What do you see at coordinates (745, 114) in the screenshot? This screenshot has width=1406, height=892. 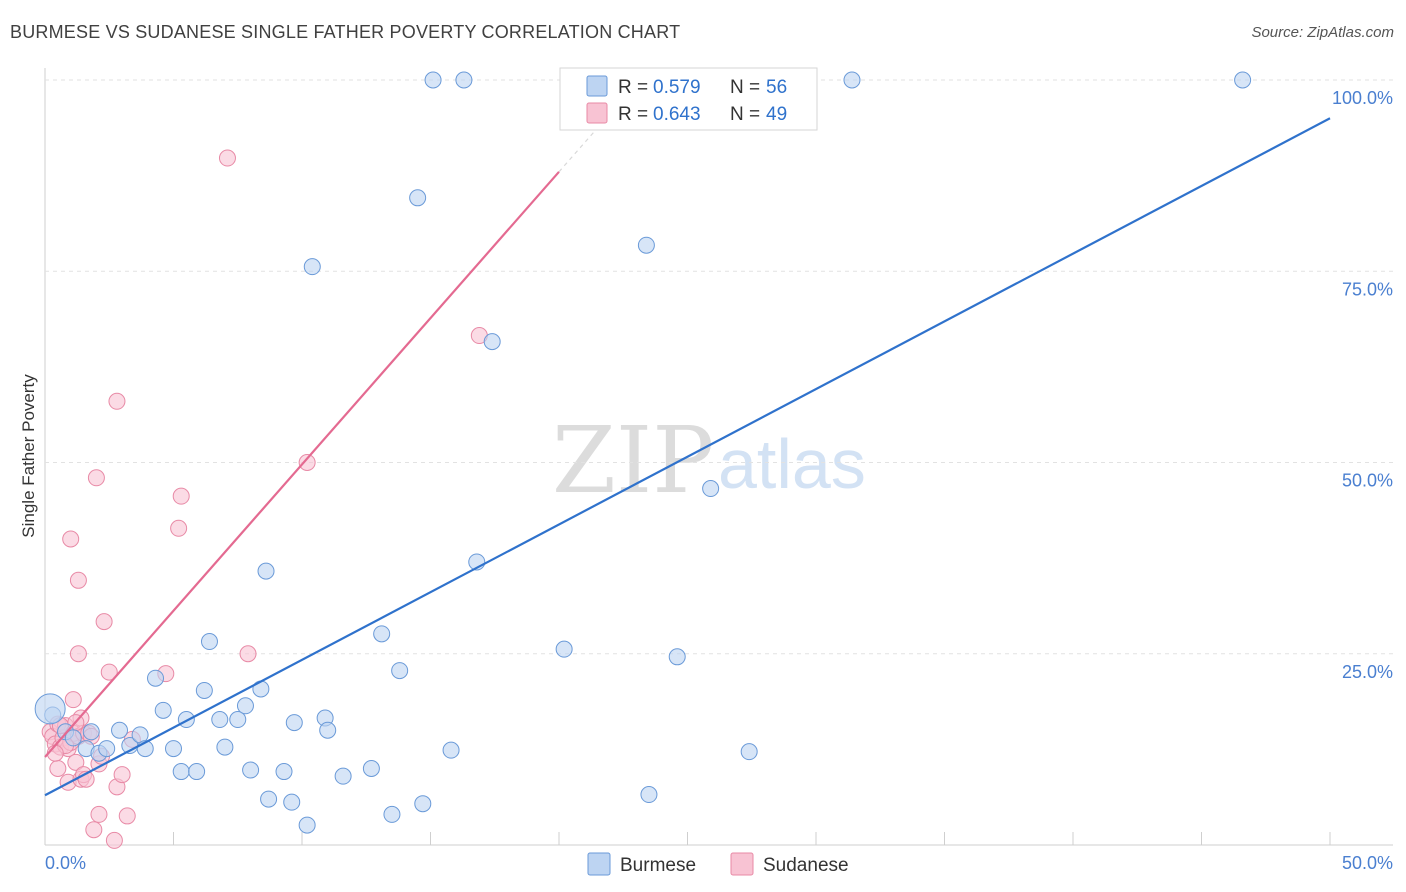 I see `sudanese-n-label: N =` at bounding box center [745, 114].